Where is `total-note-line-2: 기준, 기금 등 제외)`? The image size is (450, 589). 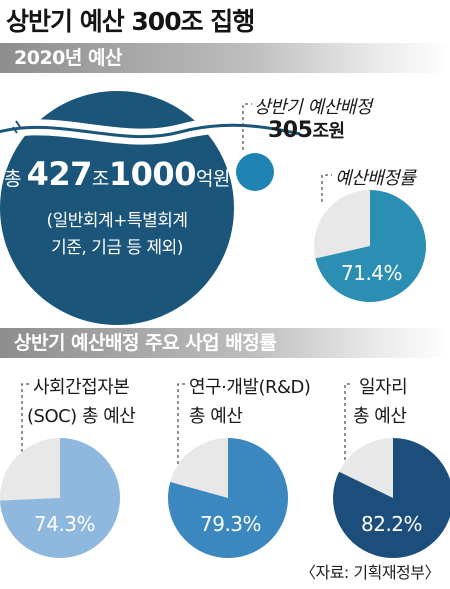 total-note-line-2: 기준, 기금 등 제외) is located at coordinates (117, 248).